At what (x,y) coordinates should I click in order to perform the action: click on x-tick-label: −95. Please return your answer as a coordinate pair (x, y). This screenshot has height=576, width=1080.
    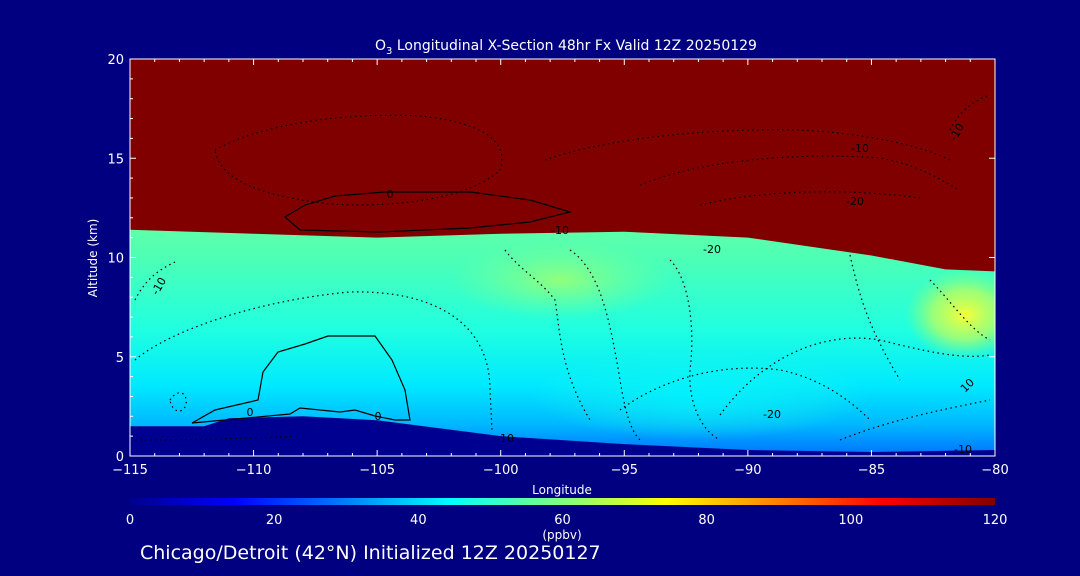
    Looking at the image, I should click on (624, 470).